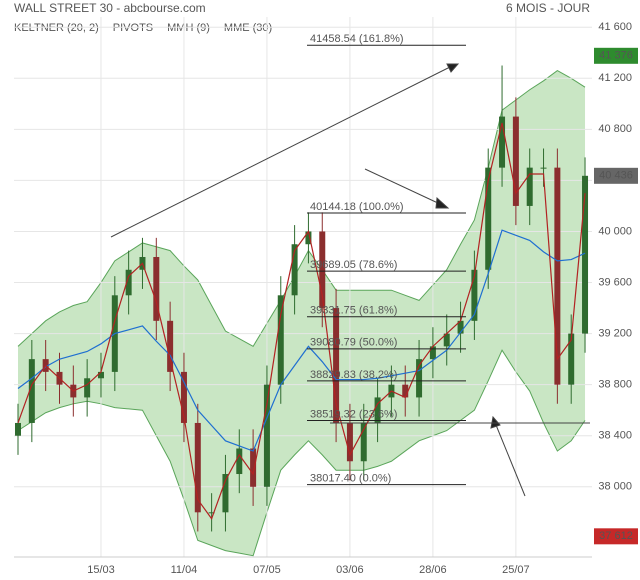  What do you see at coordinates (184, 570) in the screenshot?
I see `x-tick-label: 11/04` at bounding box center [184, 570].